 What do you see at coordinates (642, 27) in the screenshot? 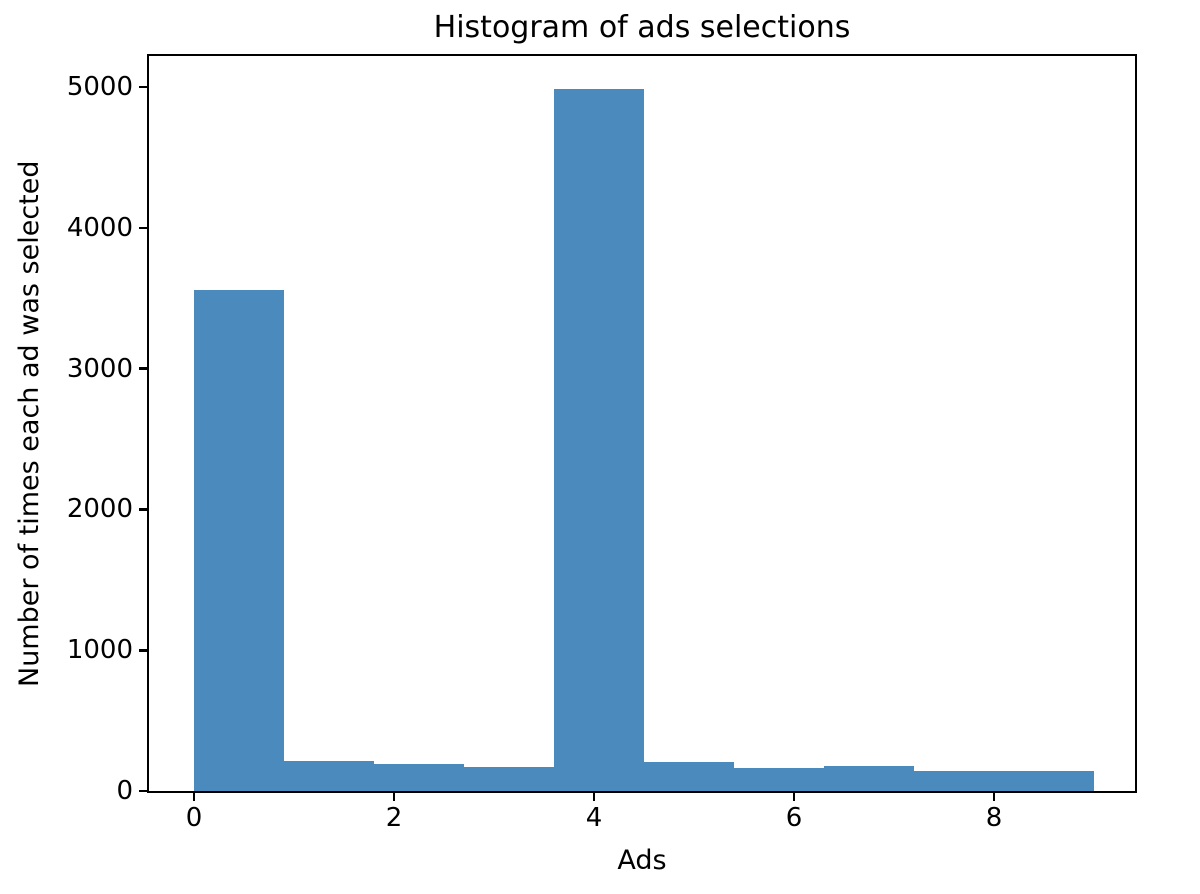
I see `chart-title: Histogram of ads selections` at bounding box center [642, 27].